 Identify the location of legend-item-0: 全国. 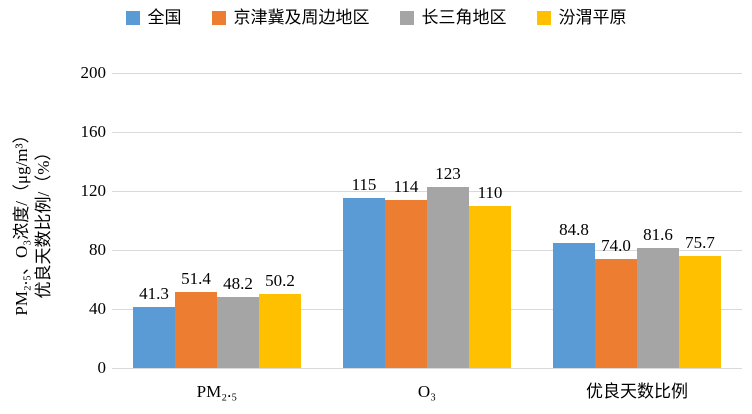
(153, 18).